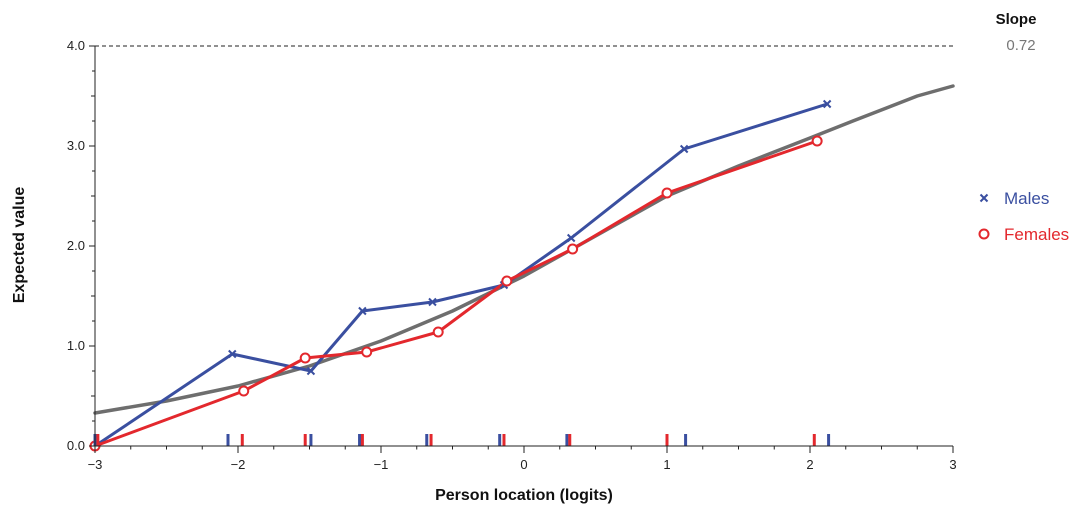 This screenshot has height=506, width=1091. Describe the element at coordinates (76, 145) in the screenshot. I see `y-tick-label: 3.0` at that location.